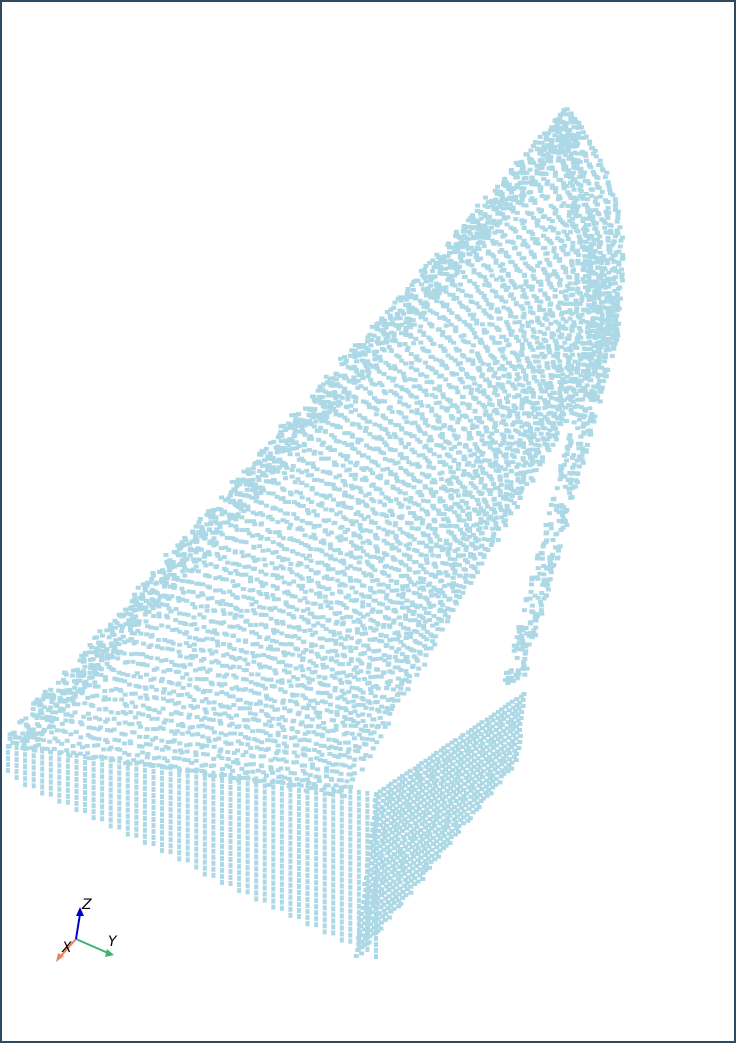 The width and height of the screenshot is (736, 1043). What do you see at coordinates (86, 905) in the screenshot?
I see `z-axis-label: Z` at bounding box center [86, 905].